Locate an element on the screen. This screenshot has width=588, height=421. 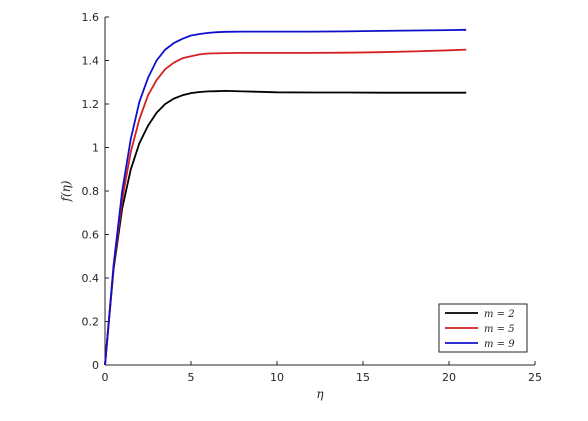
x-tick-label: 0 is located at coordinates (105, 377).